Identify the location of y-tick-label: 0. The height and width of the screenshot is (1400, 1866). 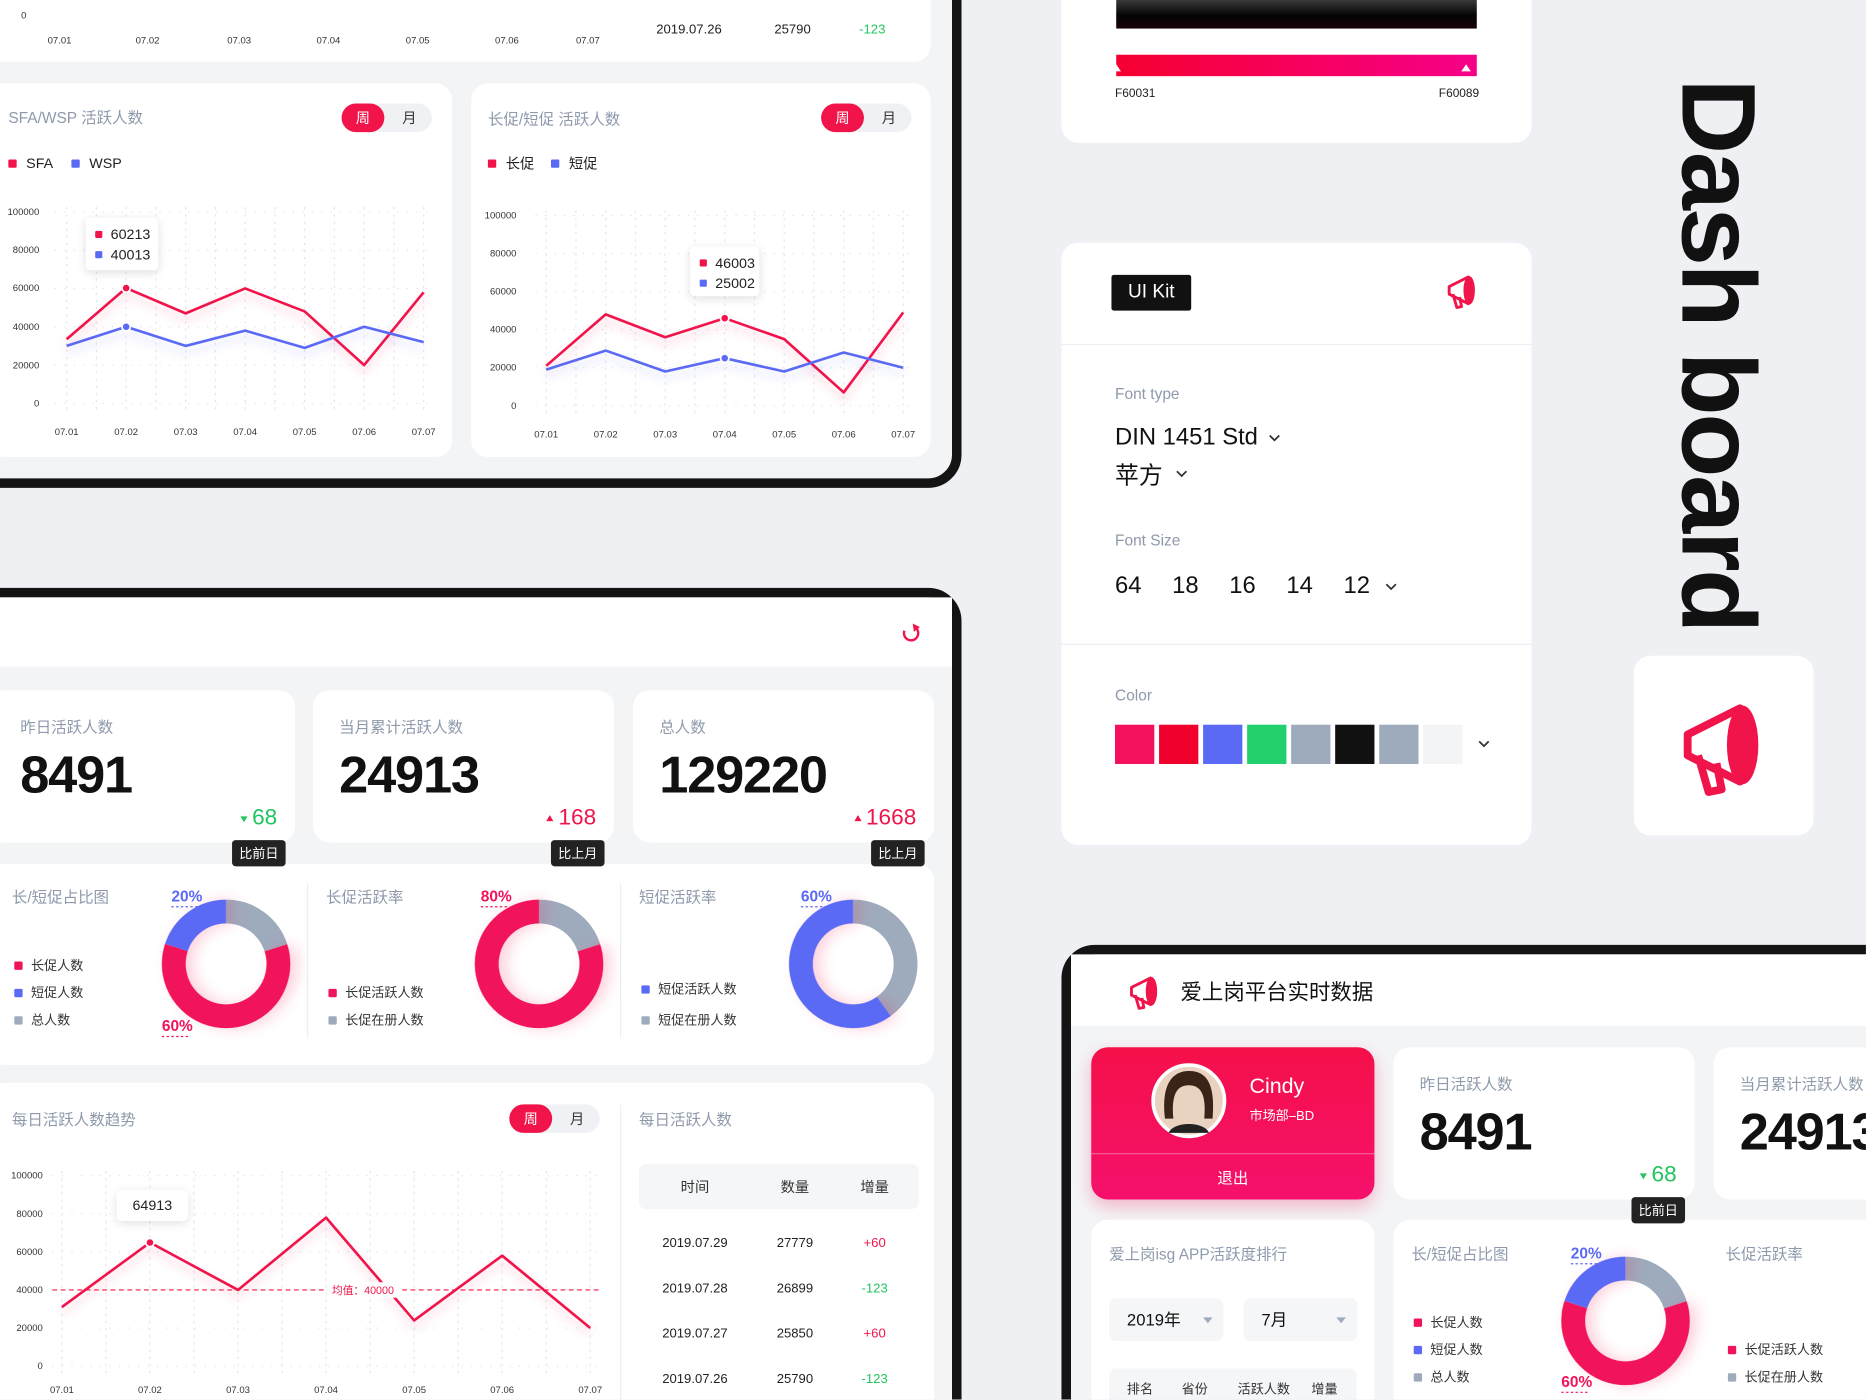
(514, 406).